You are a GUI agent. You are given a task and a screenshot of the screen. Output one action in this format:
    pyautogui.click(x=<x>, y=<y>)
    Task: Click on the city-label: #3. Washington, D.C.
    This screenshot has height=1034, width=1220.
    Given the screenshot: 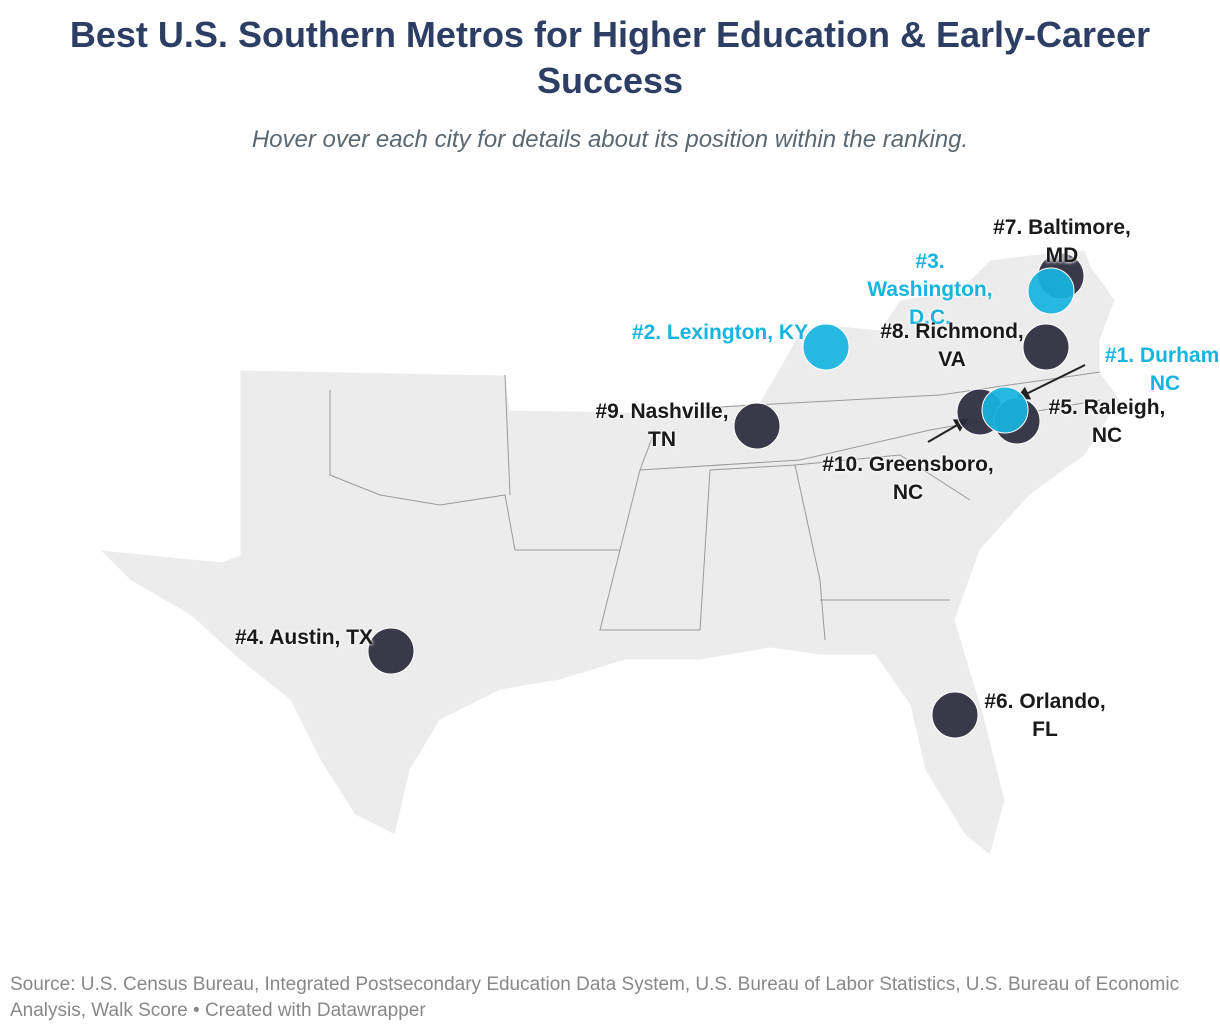 What is the action you would take?
    pyautogui.click(x=930, y=289)
    